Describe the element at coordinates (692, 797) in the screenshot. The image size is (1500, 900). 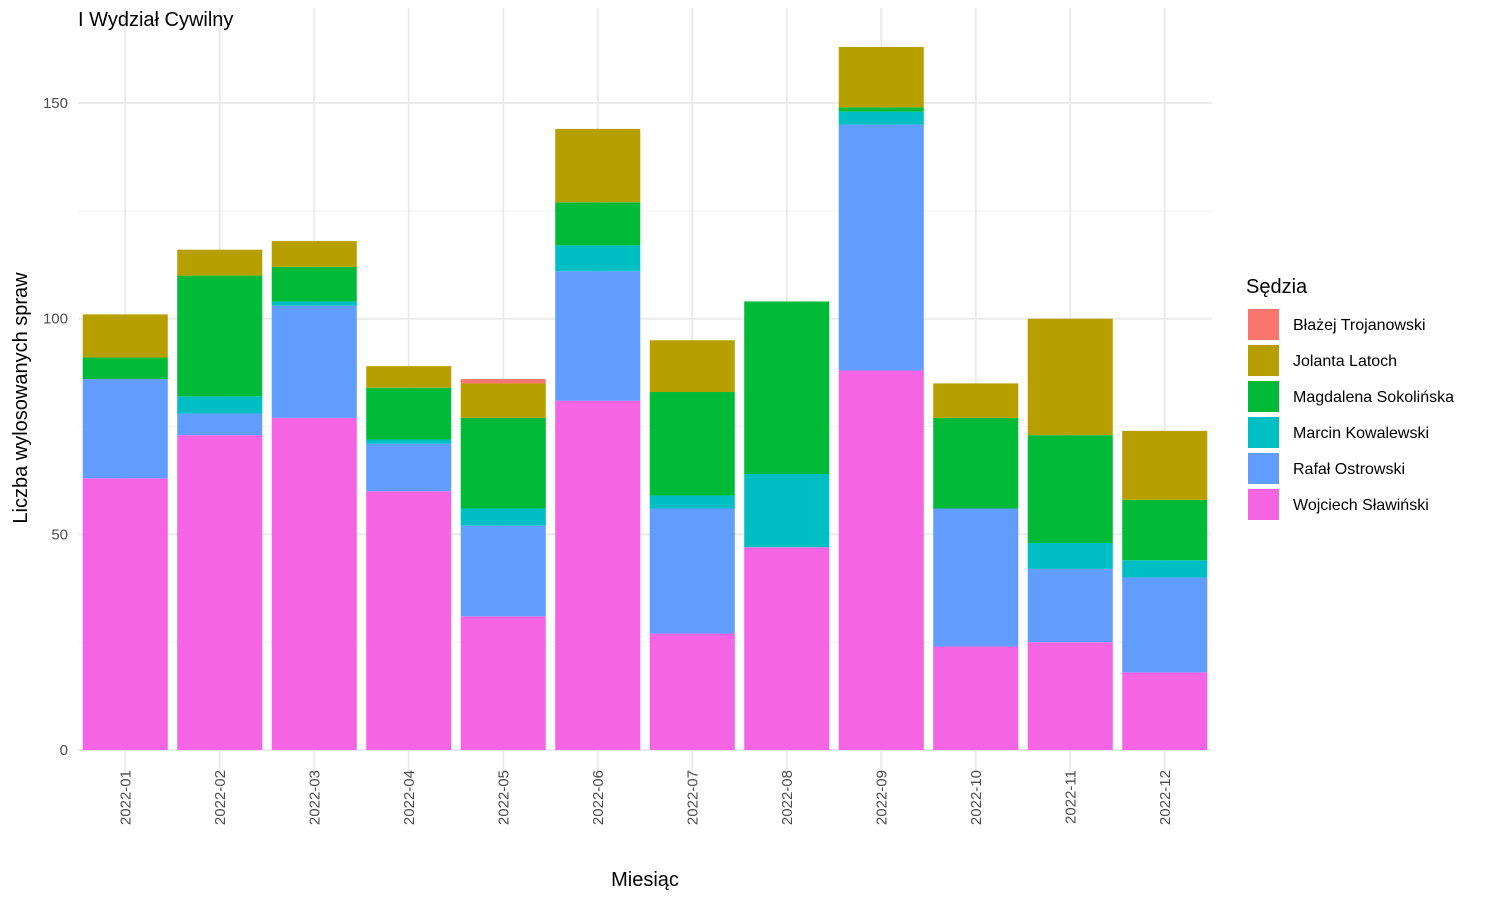
I see `x-tick-label: 2022-07` at that location.